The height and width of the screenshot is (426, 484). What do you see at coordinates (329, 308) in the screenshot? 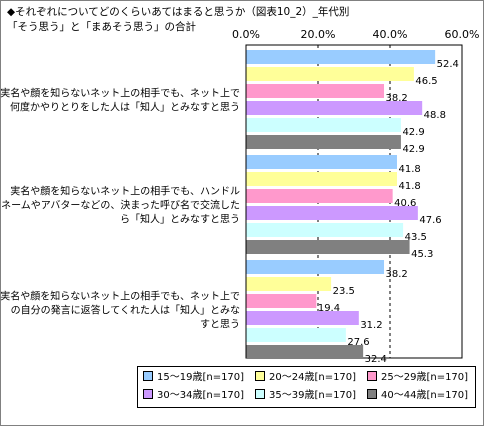
I see `data-label: 19.4` at bounding box center [329, 308].